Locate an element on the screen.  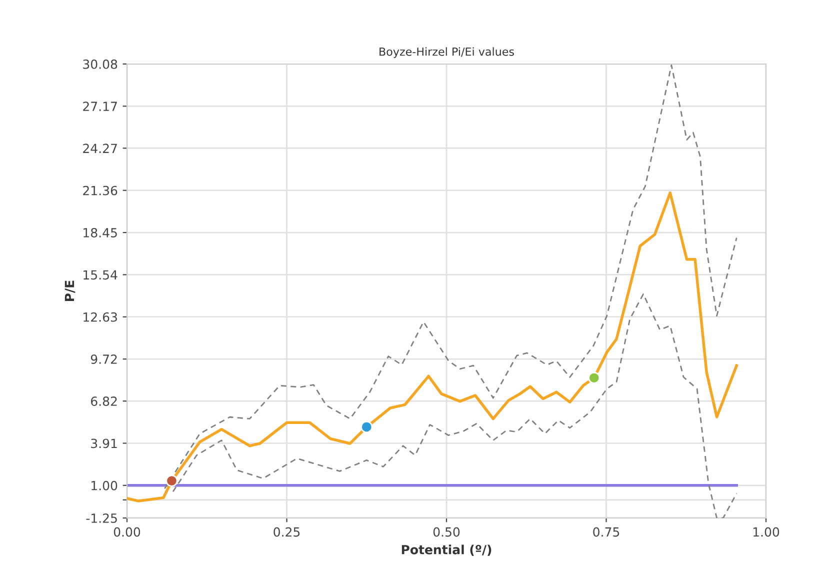
y-tick-label: 12.63 is located at coordinates (100, 317).